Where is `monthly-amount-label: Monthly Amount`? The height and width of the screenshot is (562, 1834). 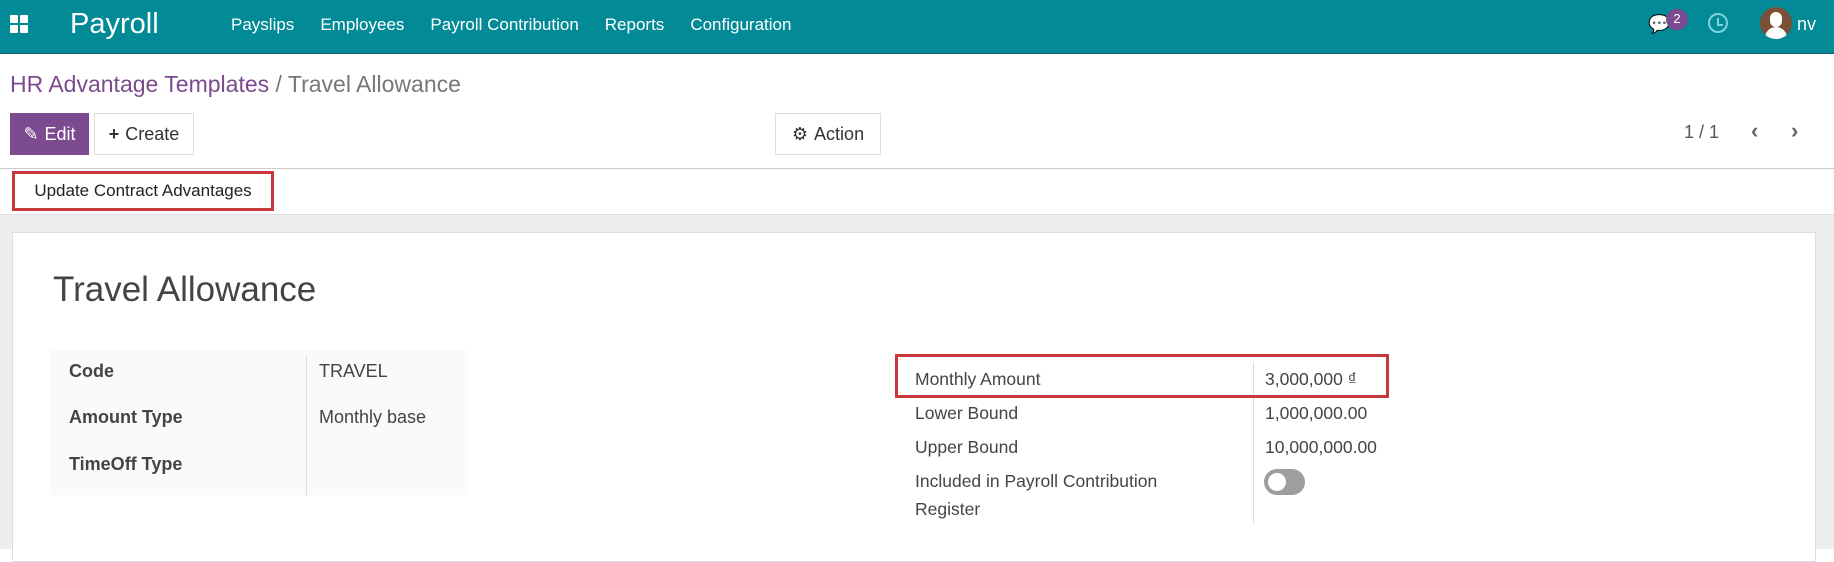 monthly-amount-label: Monthly Amount is located at coordinates (978, 379).